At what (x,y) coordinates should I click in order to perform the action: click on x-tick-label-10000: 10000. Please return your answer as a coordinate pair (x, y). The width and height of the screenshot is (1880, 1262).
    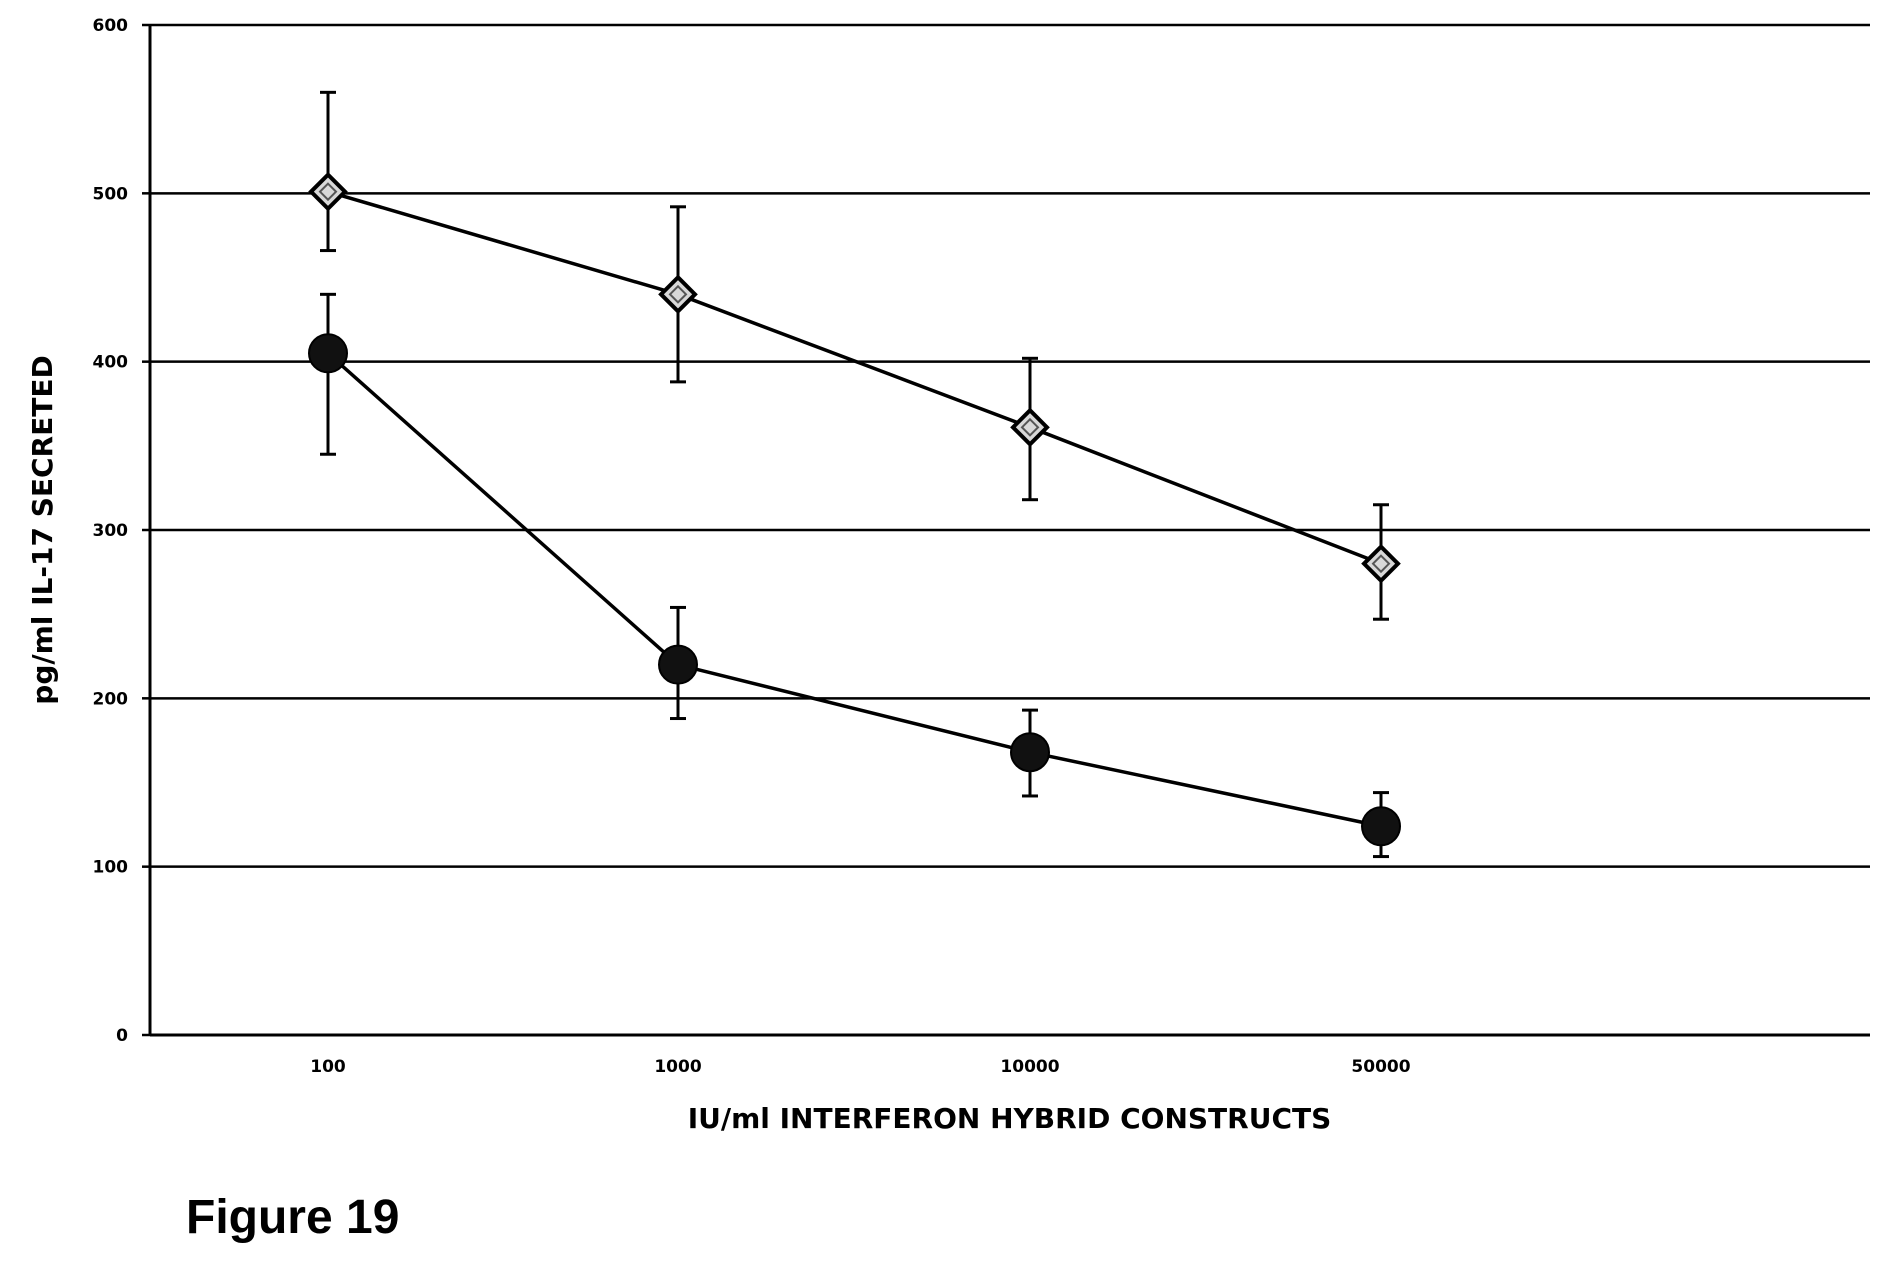
    Looking at the image, I should click on (1029, 1067).